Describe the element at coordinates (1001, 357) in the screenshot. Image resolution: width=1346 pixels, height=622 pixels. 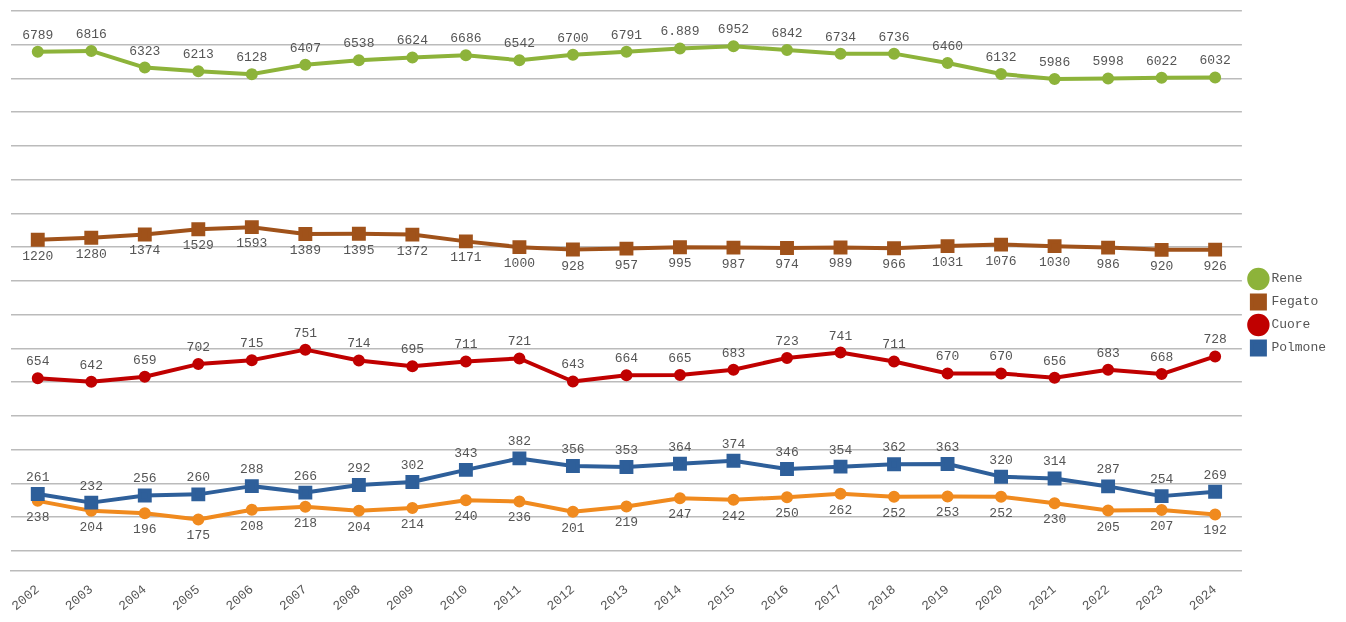
I see `data-label: 670` at that location.